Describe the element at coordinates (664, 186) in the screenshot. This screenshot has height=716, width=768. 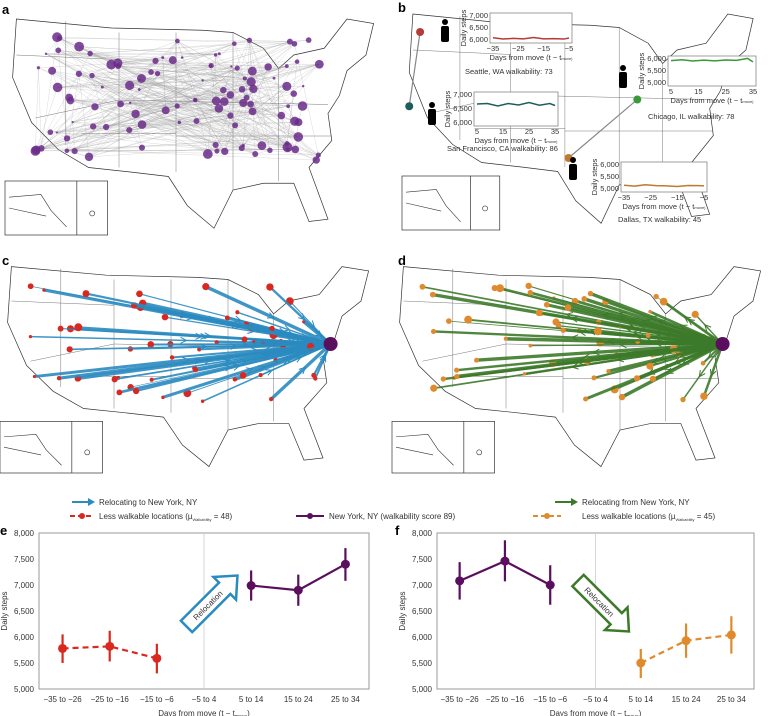
I see `inset-series-line` at that location.